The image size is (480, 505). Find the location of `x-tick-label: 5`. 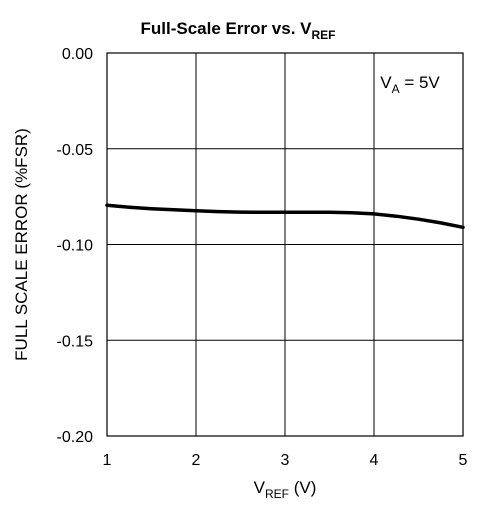

x-tick-label: 5 is located at coordinates (463, 460).